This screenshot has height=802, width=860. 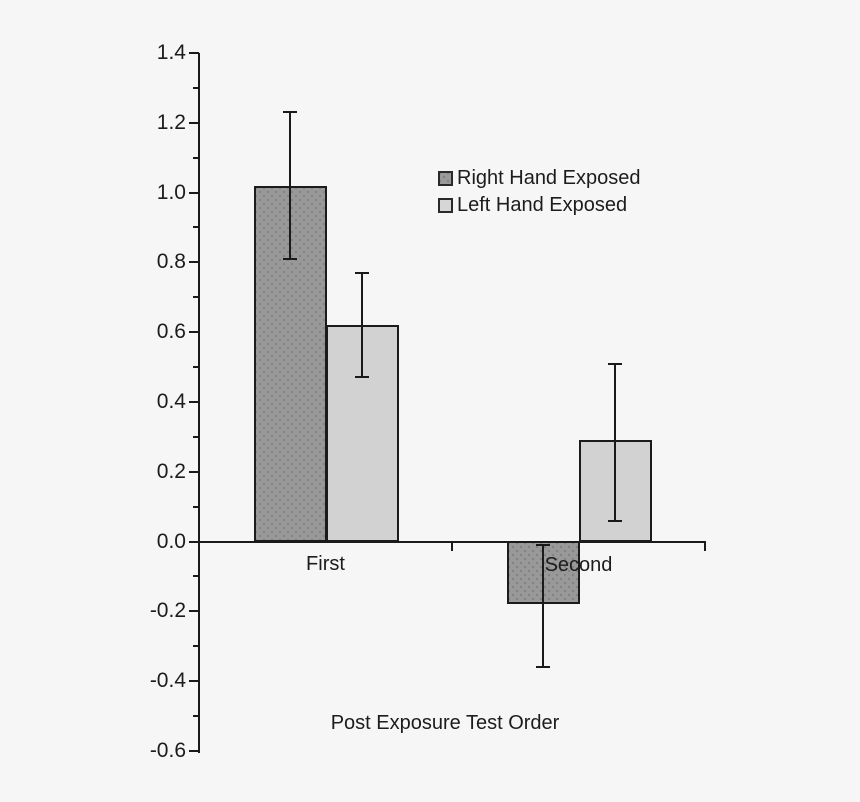 I want to click on legend-item-left-hand: Left Hand Exposed, so click(x=539, y=205).